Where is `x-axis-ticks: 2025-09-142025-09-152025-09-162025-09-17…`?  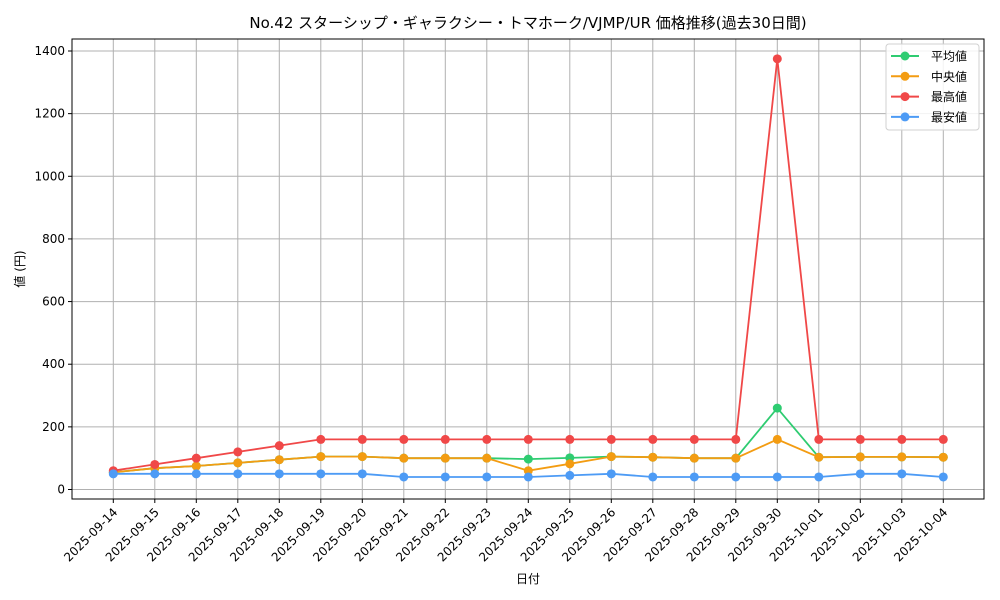 x-axis-ticks: 2025-09-142025-09-152025-09-162025-09-17… is located at coordinates (505, 531).